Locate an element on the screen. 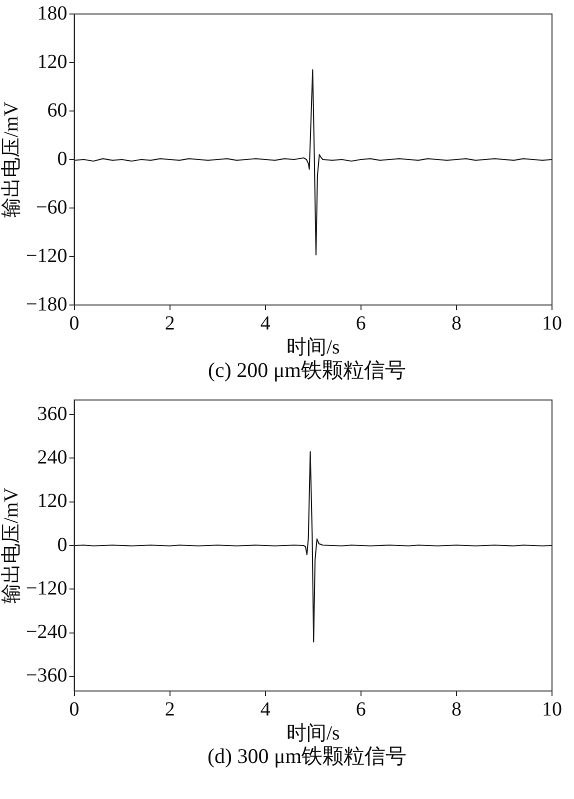 This screenshot has height=799, width=574. y-tick-label: 360 is located at coordinates (52, 413).